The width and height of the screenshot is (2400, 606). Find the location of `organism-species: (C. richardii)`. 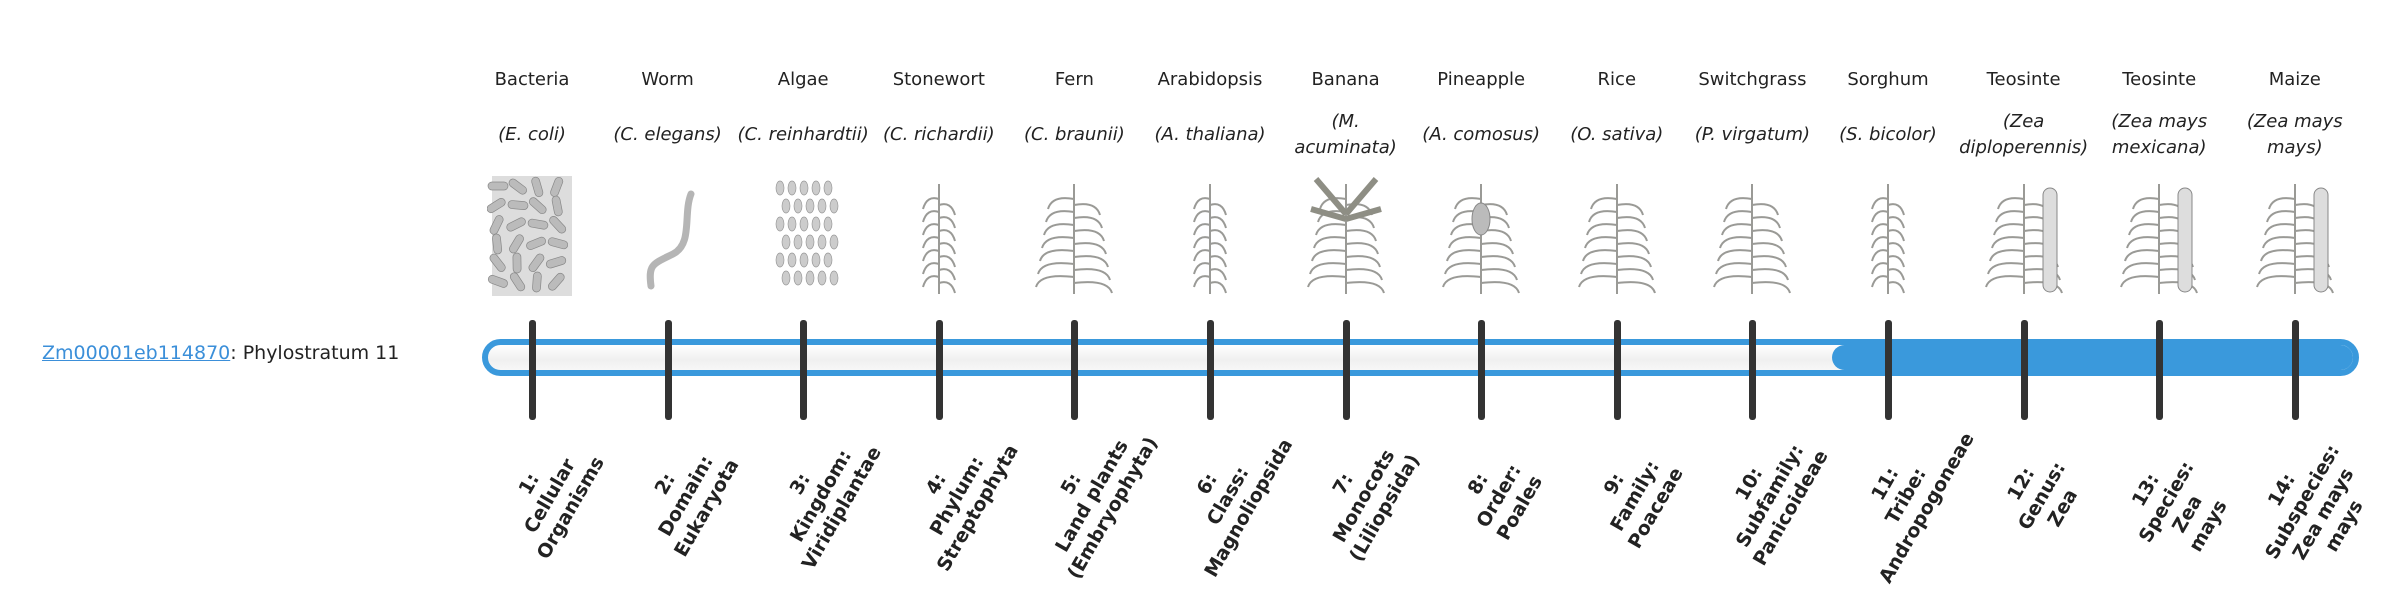

organism-species: (C. richardii) is located at coordinates (939, 135).